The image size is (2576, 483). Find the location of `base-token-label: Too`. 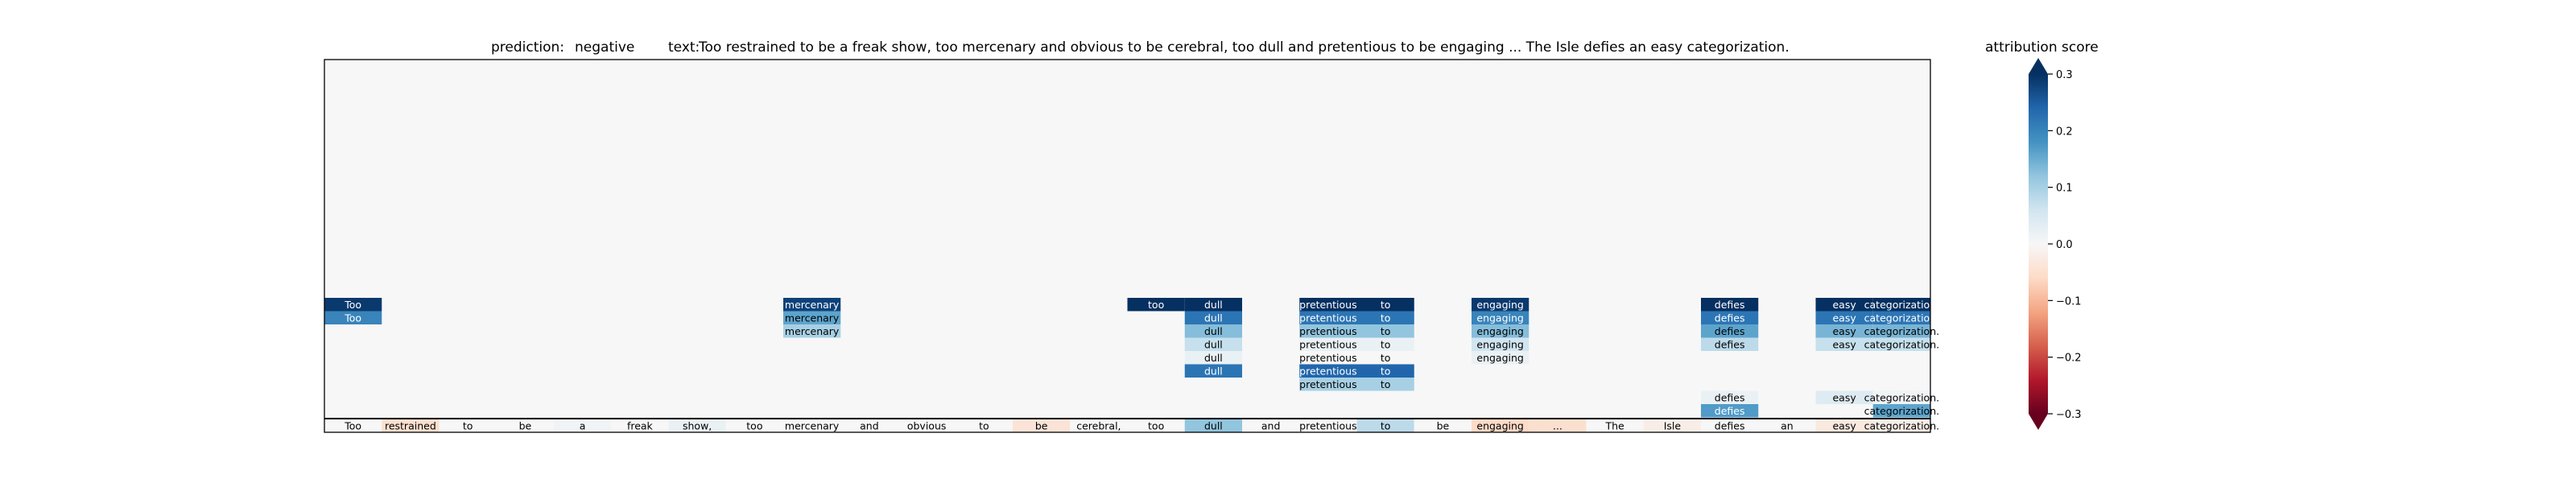

base-token-label: Too is located at coordinates (352, 426).